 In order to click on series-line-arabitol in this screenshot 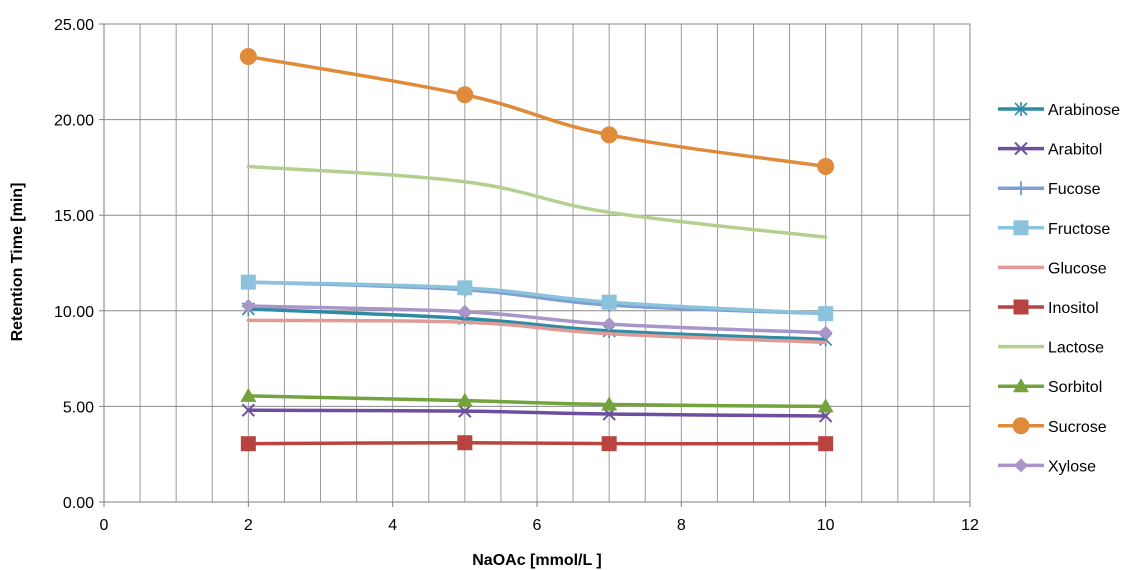, I will do `click(537, 413)`.